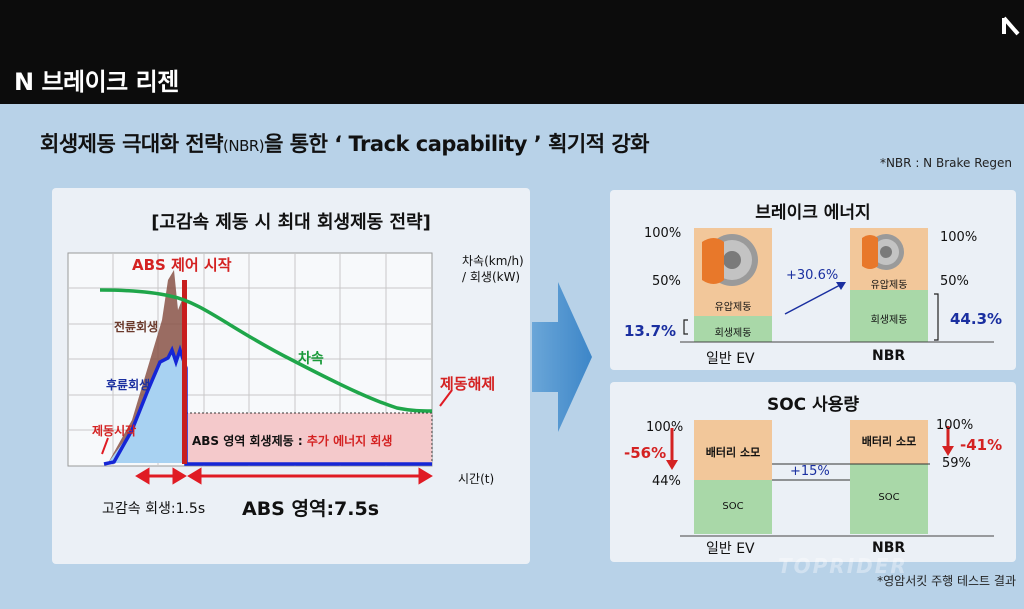  What do you see at coordinates (266, 350) in the screenshot?
I see `speed-line` at bounding box center [266, 350].